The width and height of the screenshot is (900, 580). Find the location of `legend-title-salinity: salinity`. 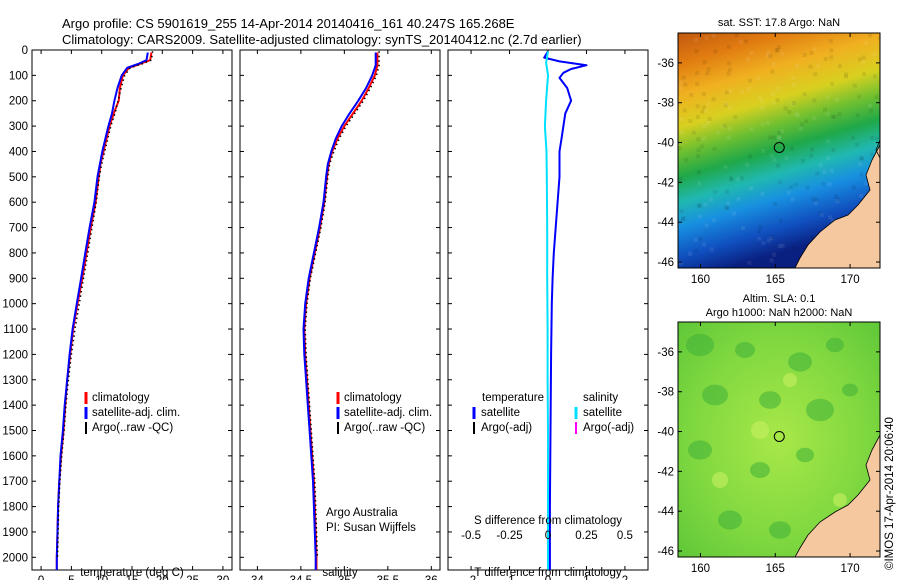

legend-title-salinity: salinity is located at coordinates (600, 398).